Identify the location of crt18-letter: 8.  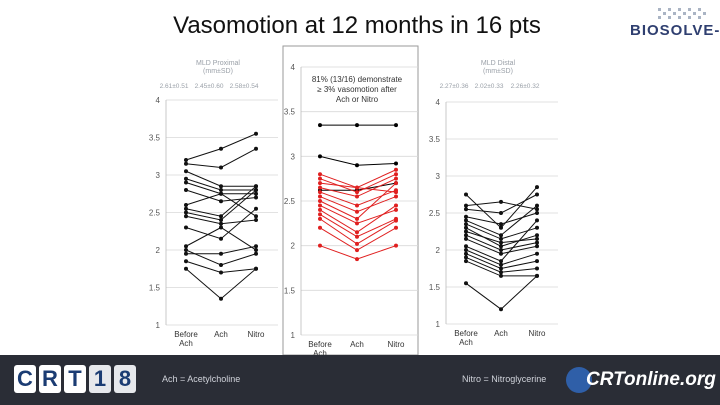
(125, 379).